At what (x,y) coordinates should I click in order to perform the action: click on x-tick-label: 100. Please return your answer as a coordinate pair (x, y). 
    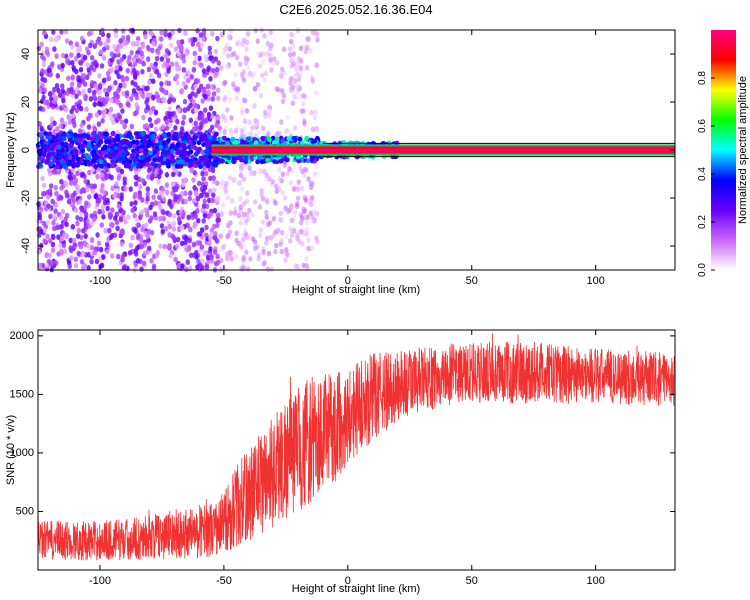
    Looking at the image, I should click on (596, 281).